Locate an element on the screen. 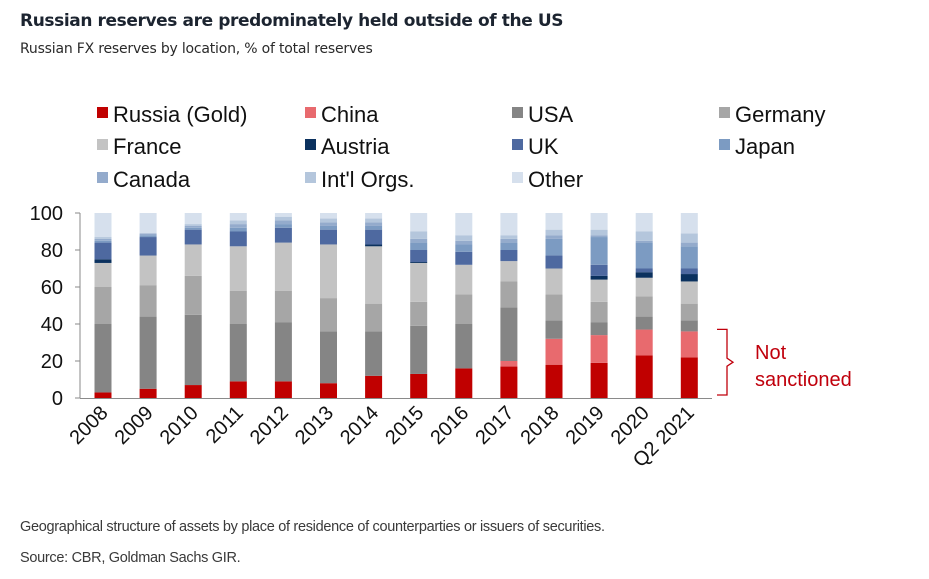 This screenshot has height=579, width=929. bar-stack-2016 is located at coordinates (464, 305).